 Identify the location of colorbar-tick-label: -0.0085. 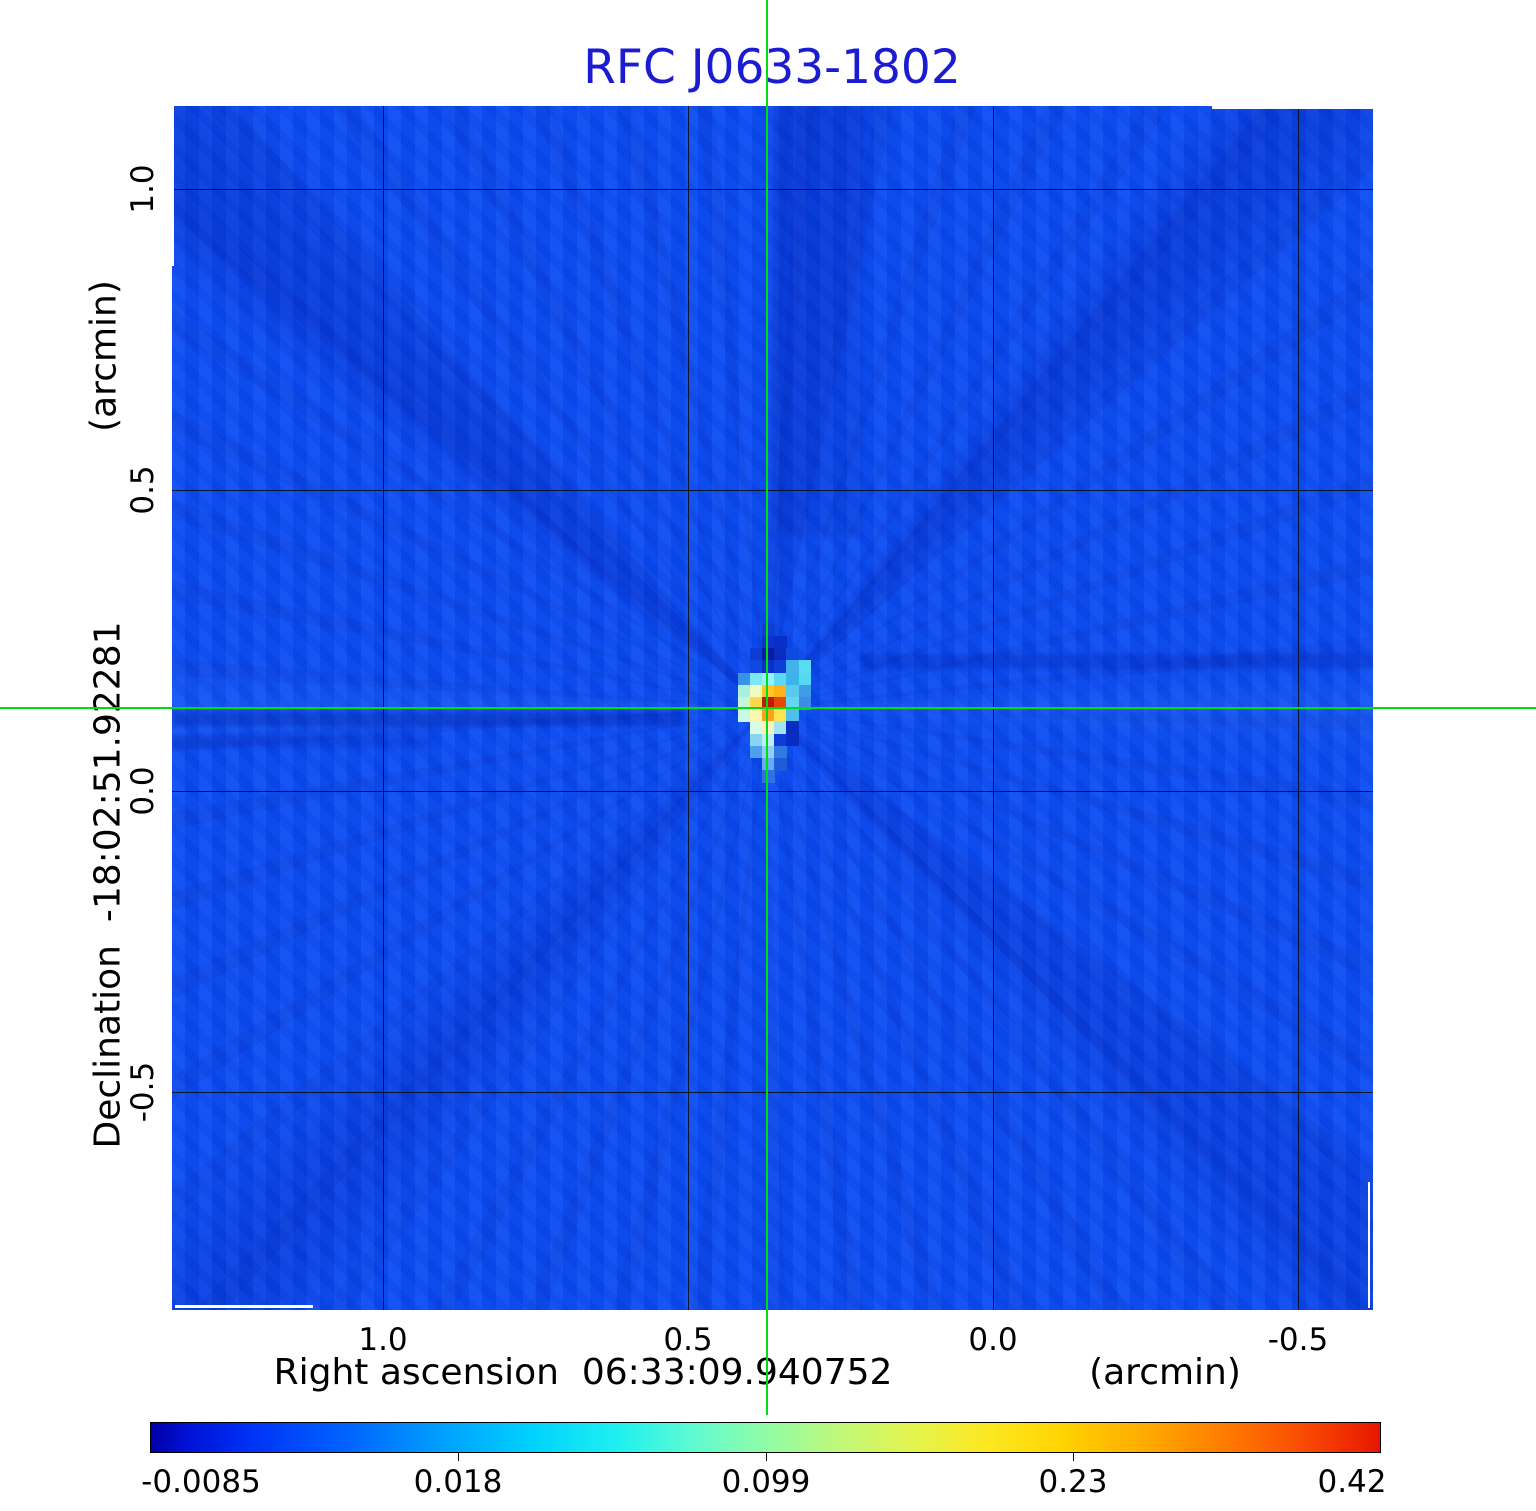
(201, 1482).